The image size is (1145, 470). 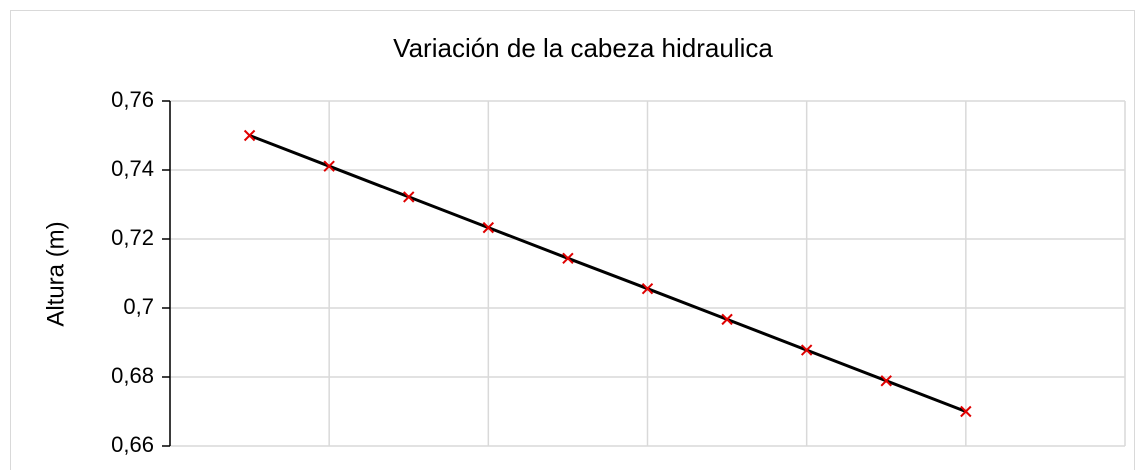 What do you see at coordinates (132, 444) in the screenshot?
I see `y-tick-label: 0,66` at bounding box center [132, 444].